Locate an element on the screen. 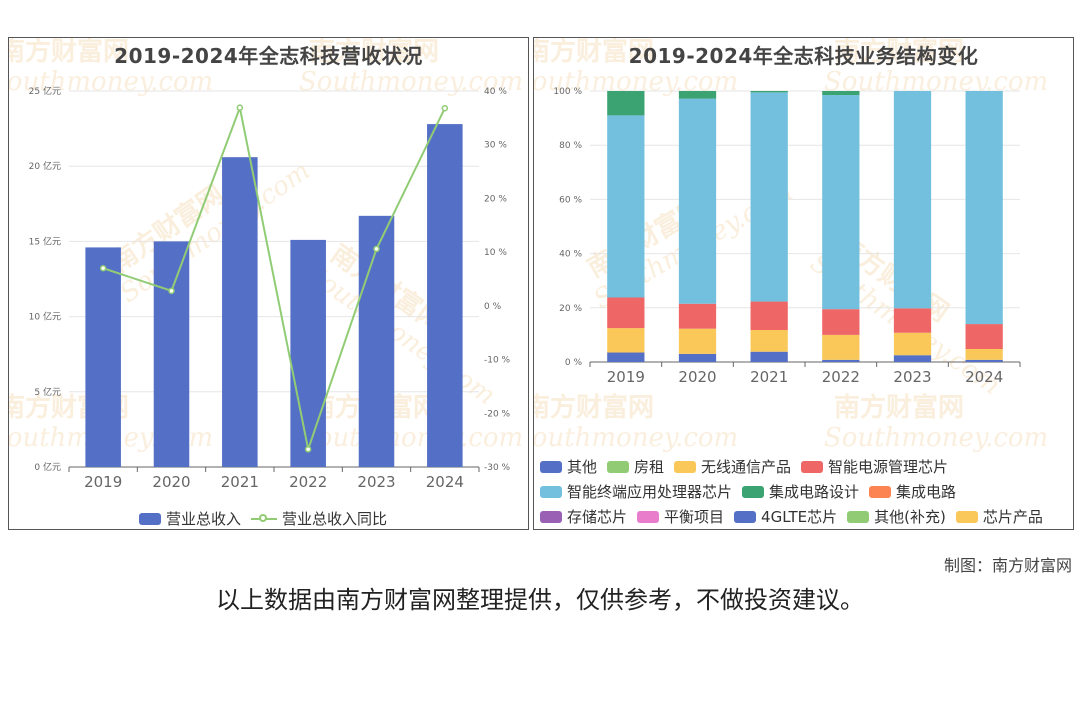 The width and height of the screenshot is (1080, 720). legend-label: 存储芯片 is located at coordinates (597, 517).